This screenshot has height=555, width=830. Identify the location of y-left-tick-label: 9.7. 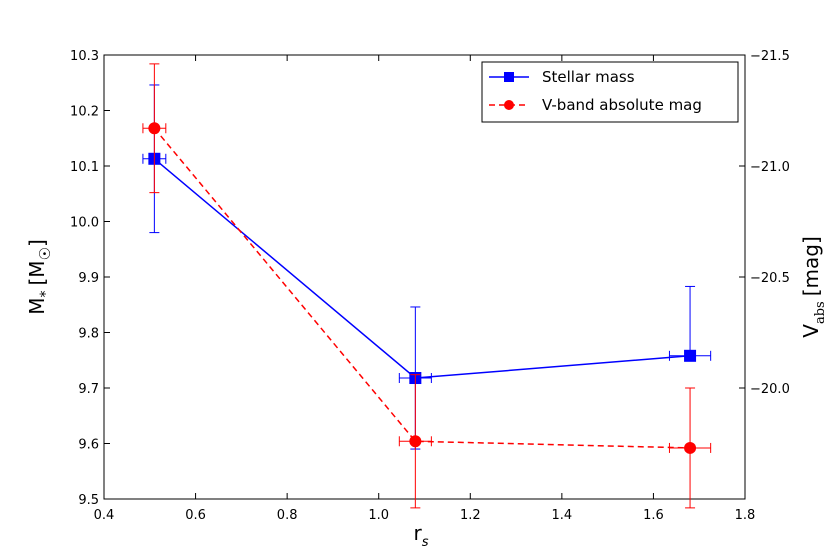
(88, 389).